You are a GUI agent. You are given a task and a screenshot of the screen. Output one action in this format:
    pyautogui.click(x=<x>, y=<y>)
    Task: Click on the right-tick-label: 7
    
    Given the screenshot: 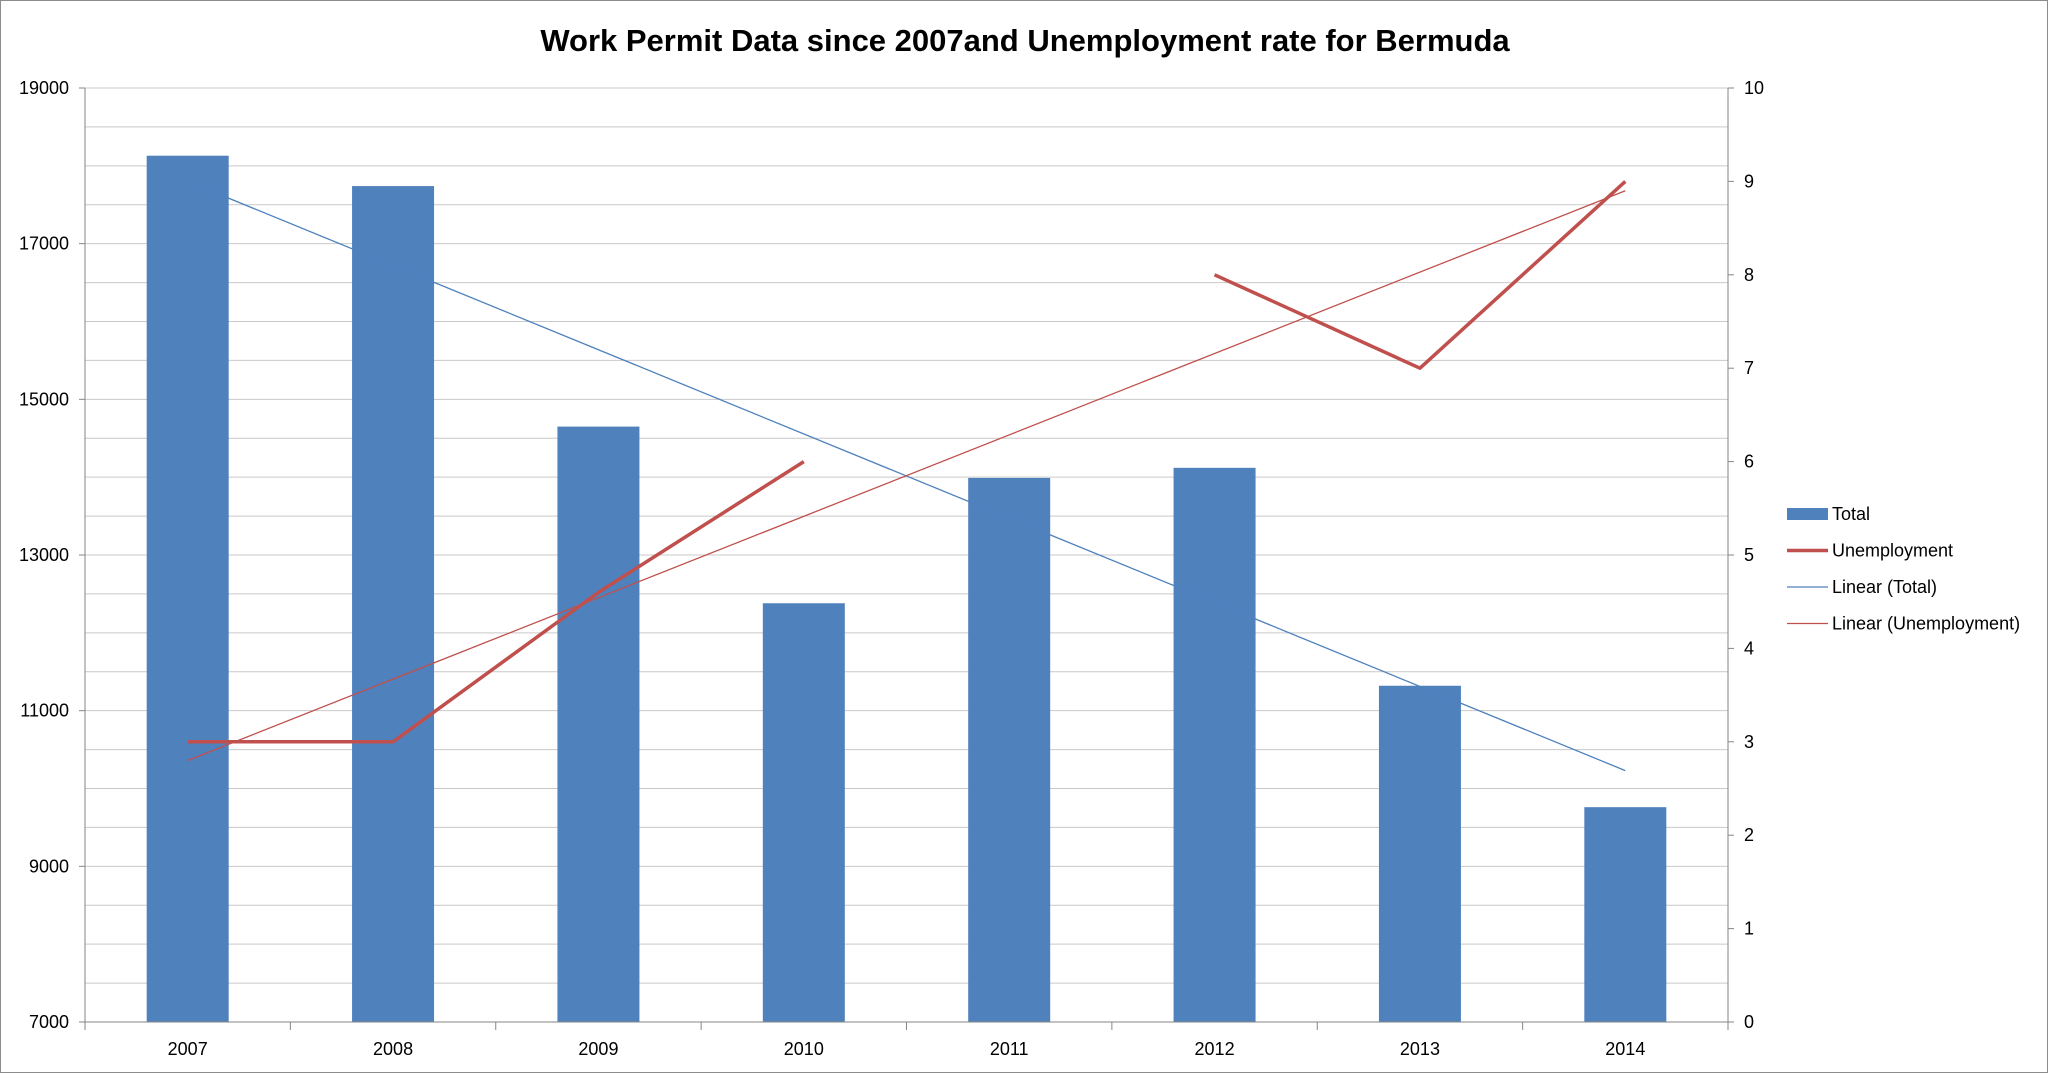 What is the action you would take?
    pyautogui.click(x=1749, y=368)
    